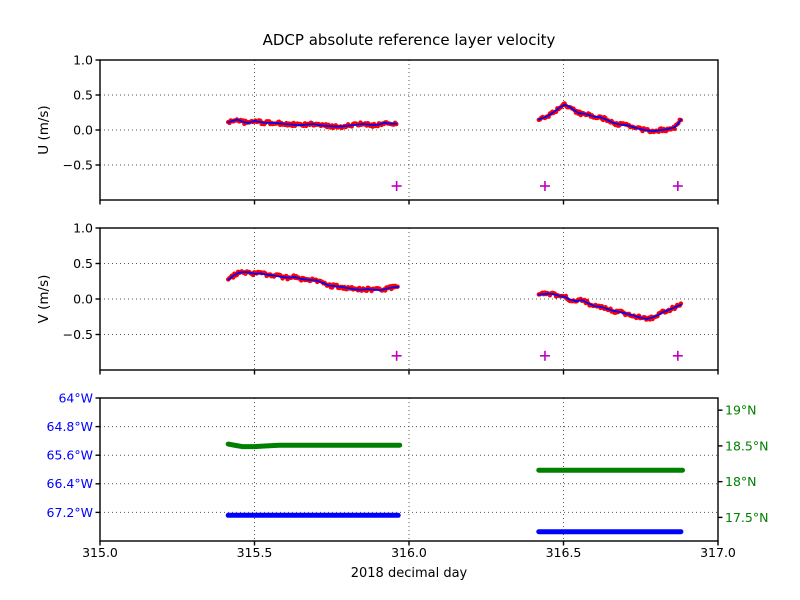 This screenshot has height=600, width=800. Describe the element at coordinates (75, 397) in the screenshot. I see `y-tick-label: 64°W` at that location.